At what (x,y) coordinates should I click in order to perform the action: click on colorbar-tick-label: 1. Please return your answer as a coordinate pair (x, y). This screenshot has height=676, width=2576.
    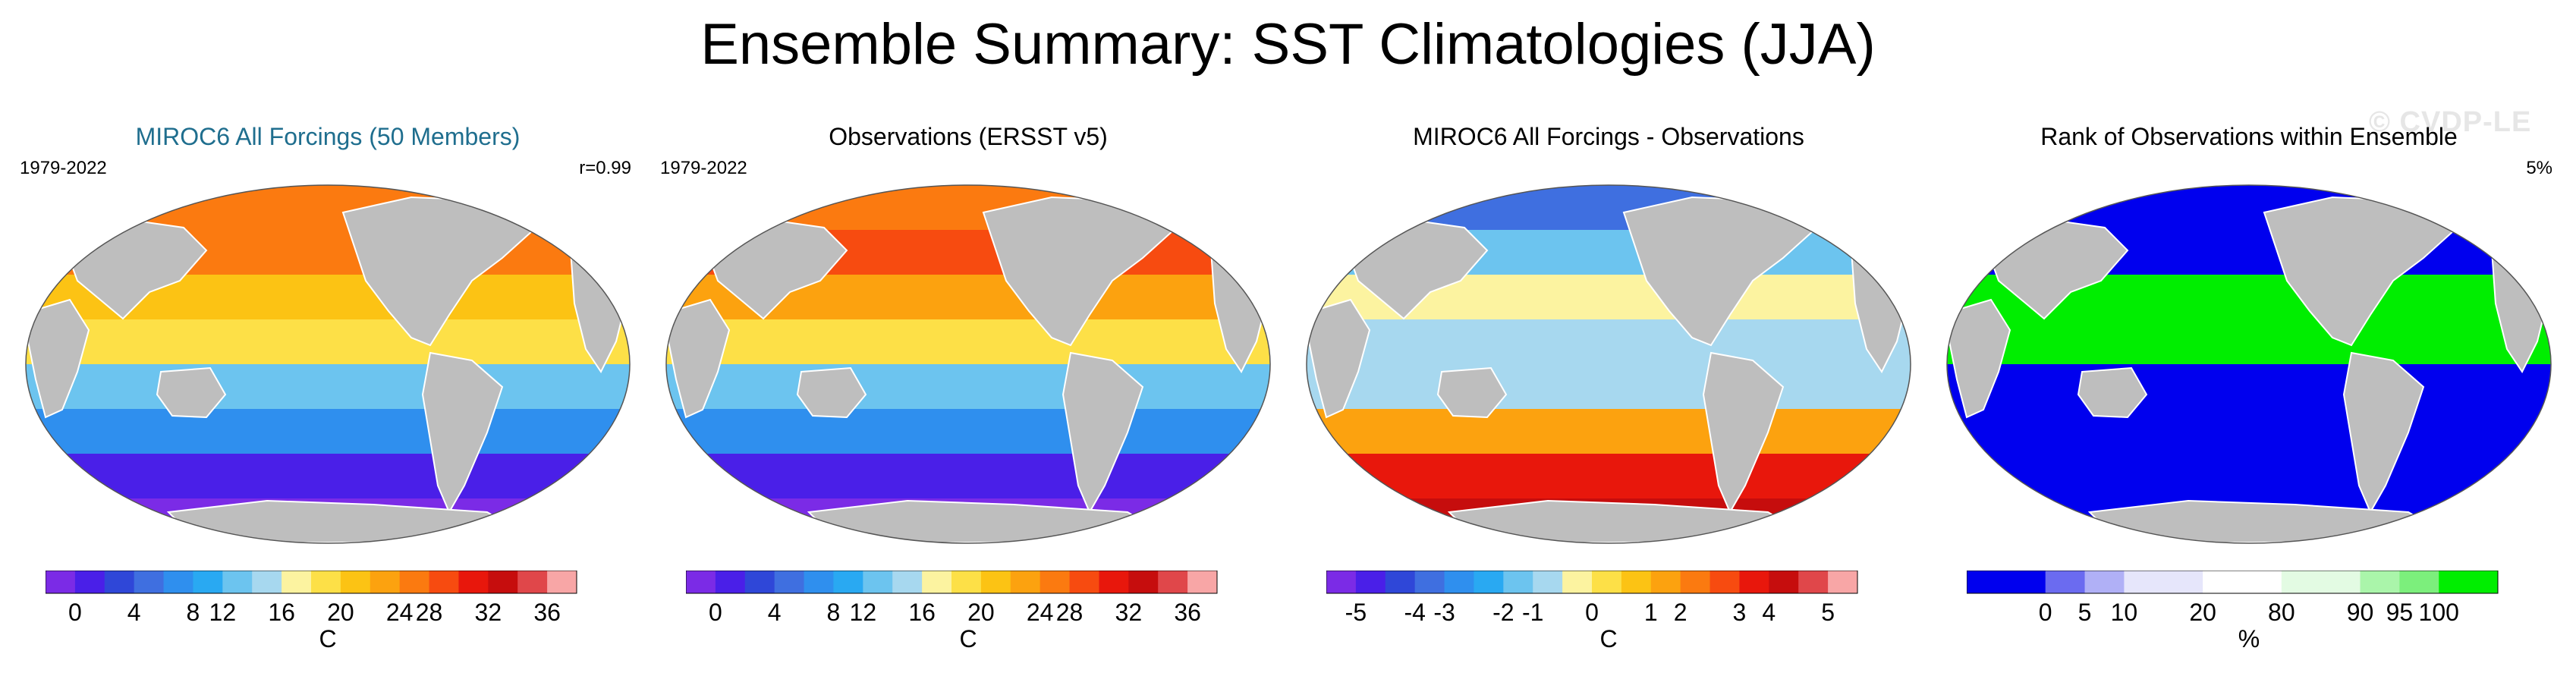
    Looking at the image, I should click on (1651, 612).